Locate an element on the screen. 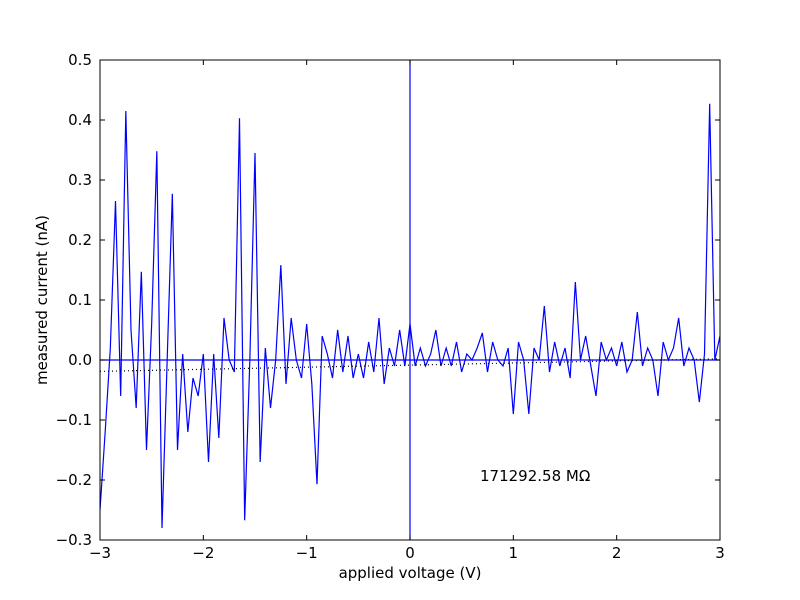  y-tick-label: 0.4 is located at coordinates (80, 120).